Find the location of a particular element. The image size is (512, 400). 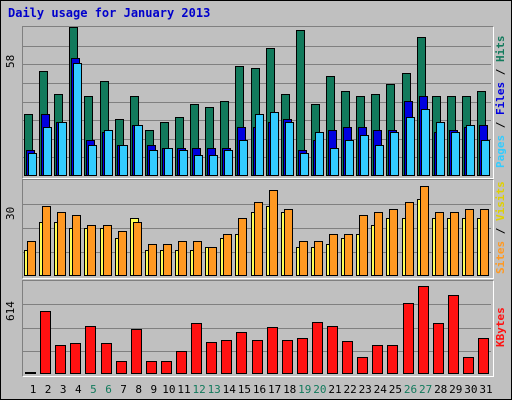

day-label-30: 30 is located at coordinates (470, 389).